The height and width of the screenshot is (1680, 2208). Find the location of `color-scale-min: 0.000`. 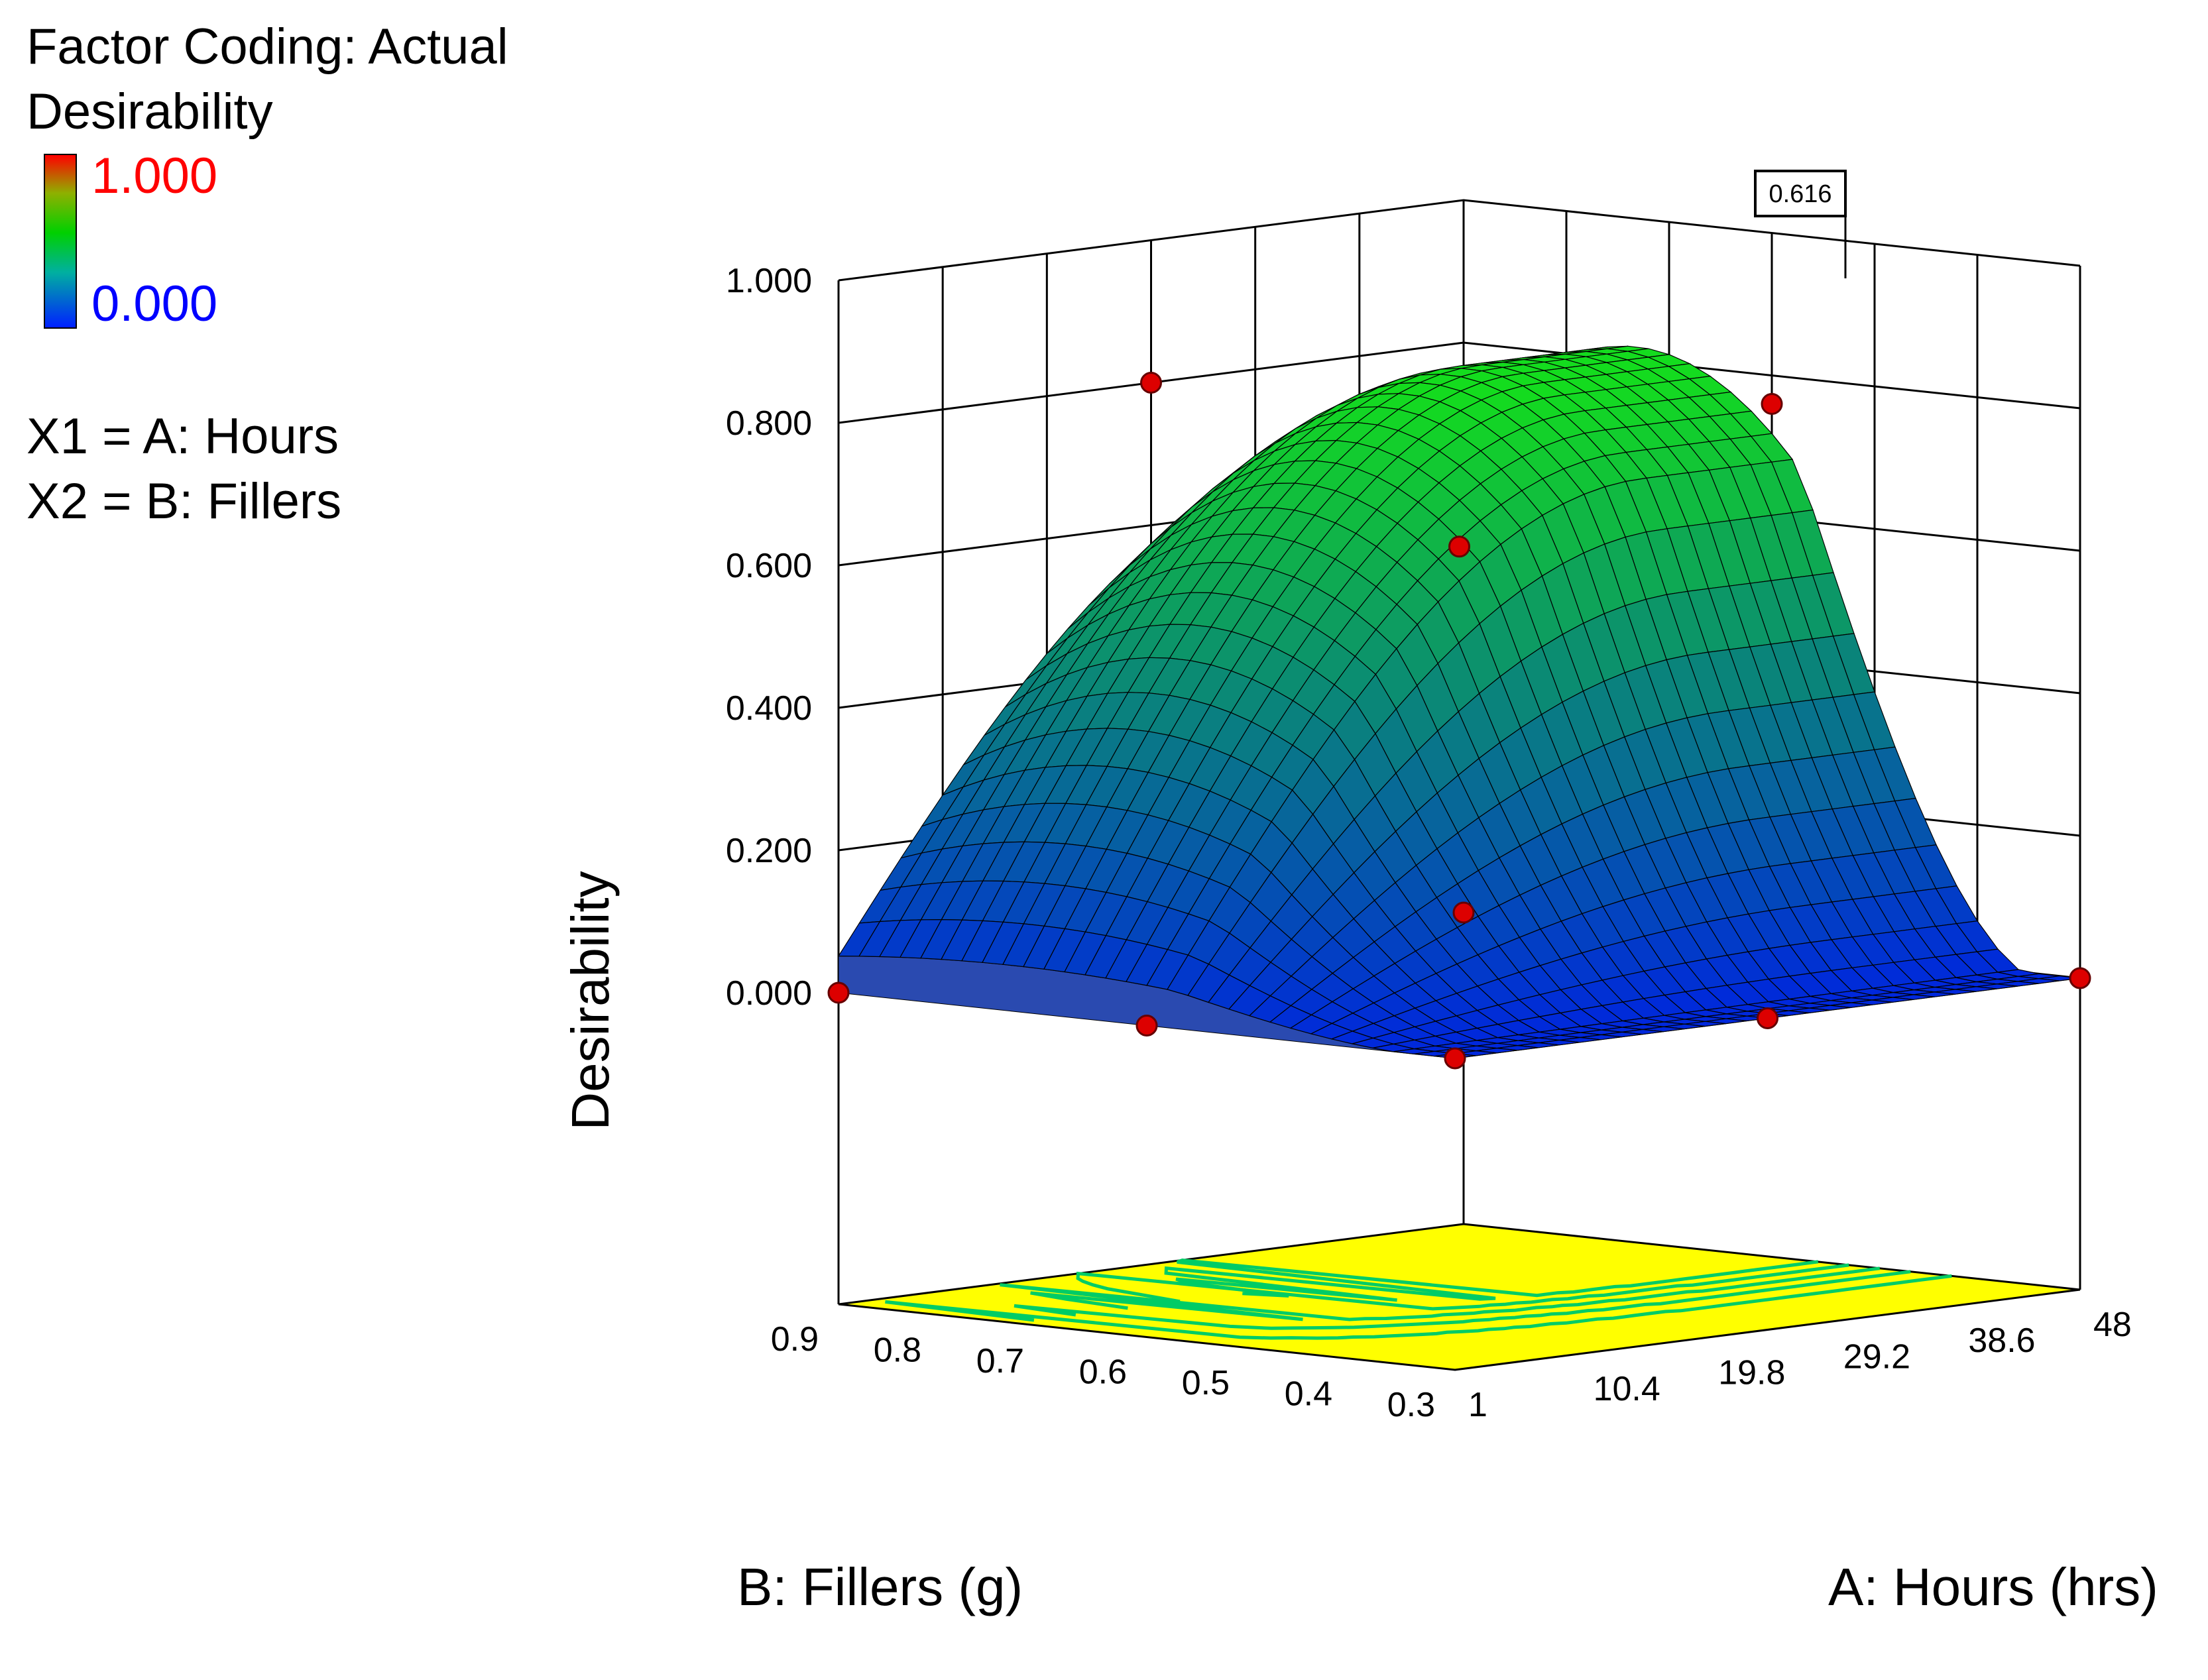

color-scale-min: 0.000 is located at coordinates (154, 304).